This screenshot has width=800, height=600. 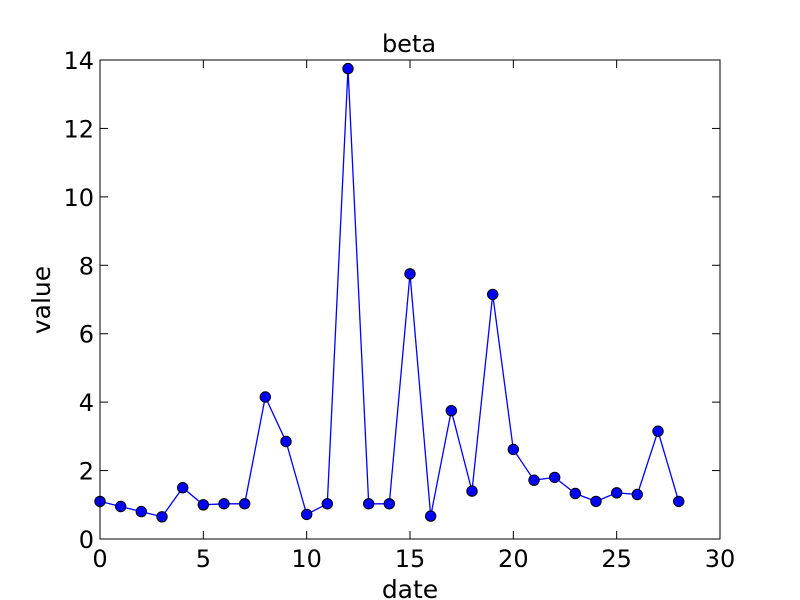 I want to click on y-axis-label: value, so click(x=41, y=300).